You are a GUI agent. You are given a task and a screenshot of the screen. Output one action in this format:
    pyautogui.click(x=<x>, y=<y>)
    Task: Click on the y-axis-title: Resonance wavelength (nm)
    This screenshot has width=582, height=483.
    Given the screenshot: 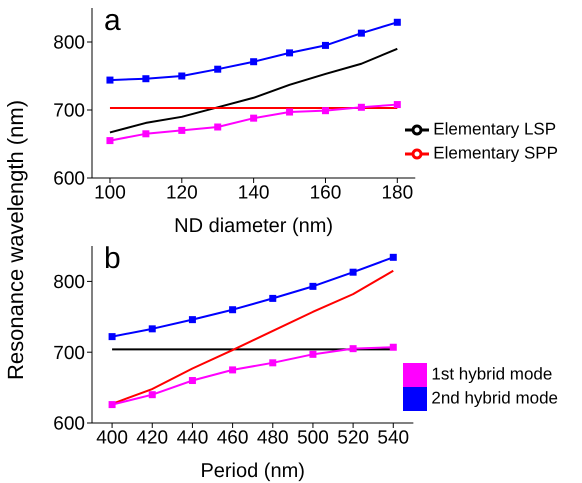 What is the action you would take?
    pyautogui.click(x=16, y=240)
    